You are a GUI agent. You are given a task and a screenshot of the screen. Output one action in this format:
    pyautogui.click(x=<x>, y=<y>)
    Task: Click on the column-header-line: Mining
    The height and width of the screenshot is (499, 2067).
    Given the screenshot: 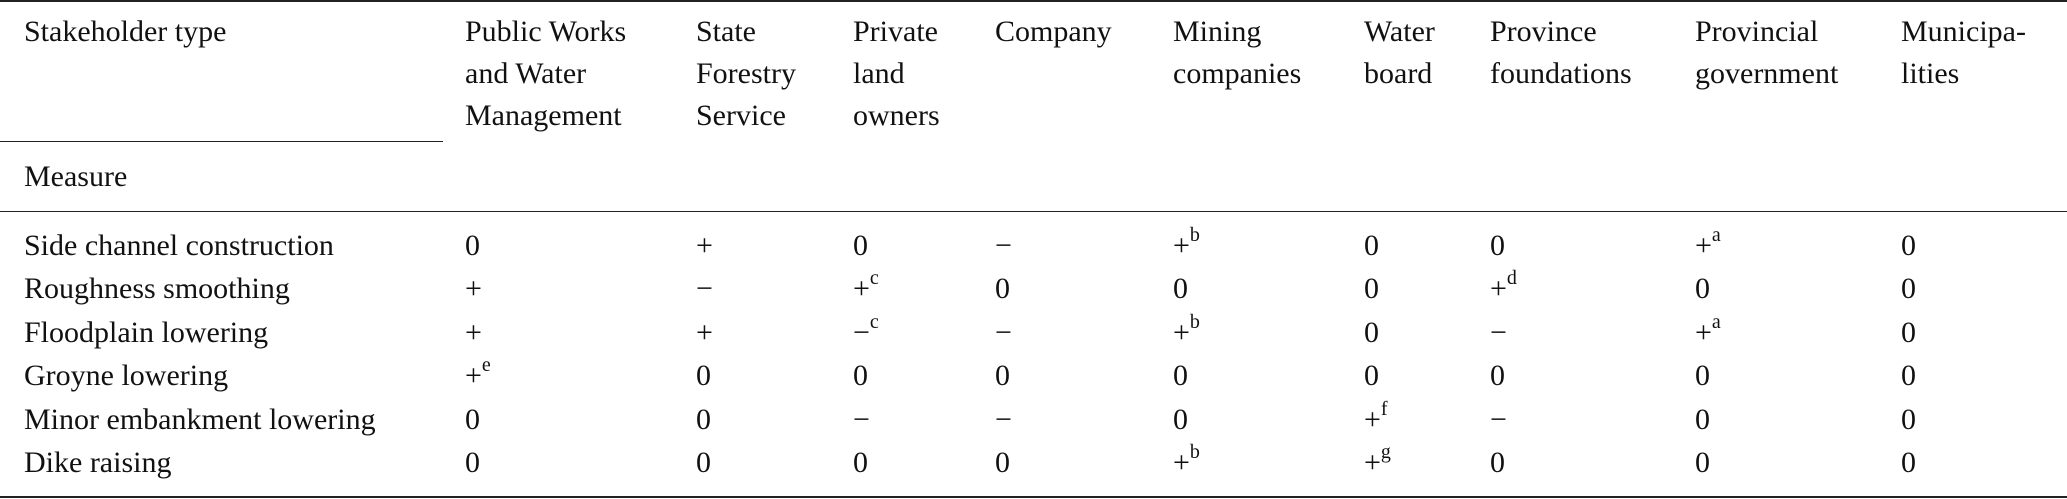 What is the action you would take?
    pyautogui.click(x=1217, y=31)
    